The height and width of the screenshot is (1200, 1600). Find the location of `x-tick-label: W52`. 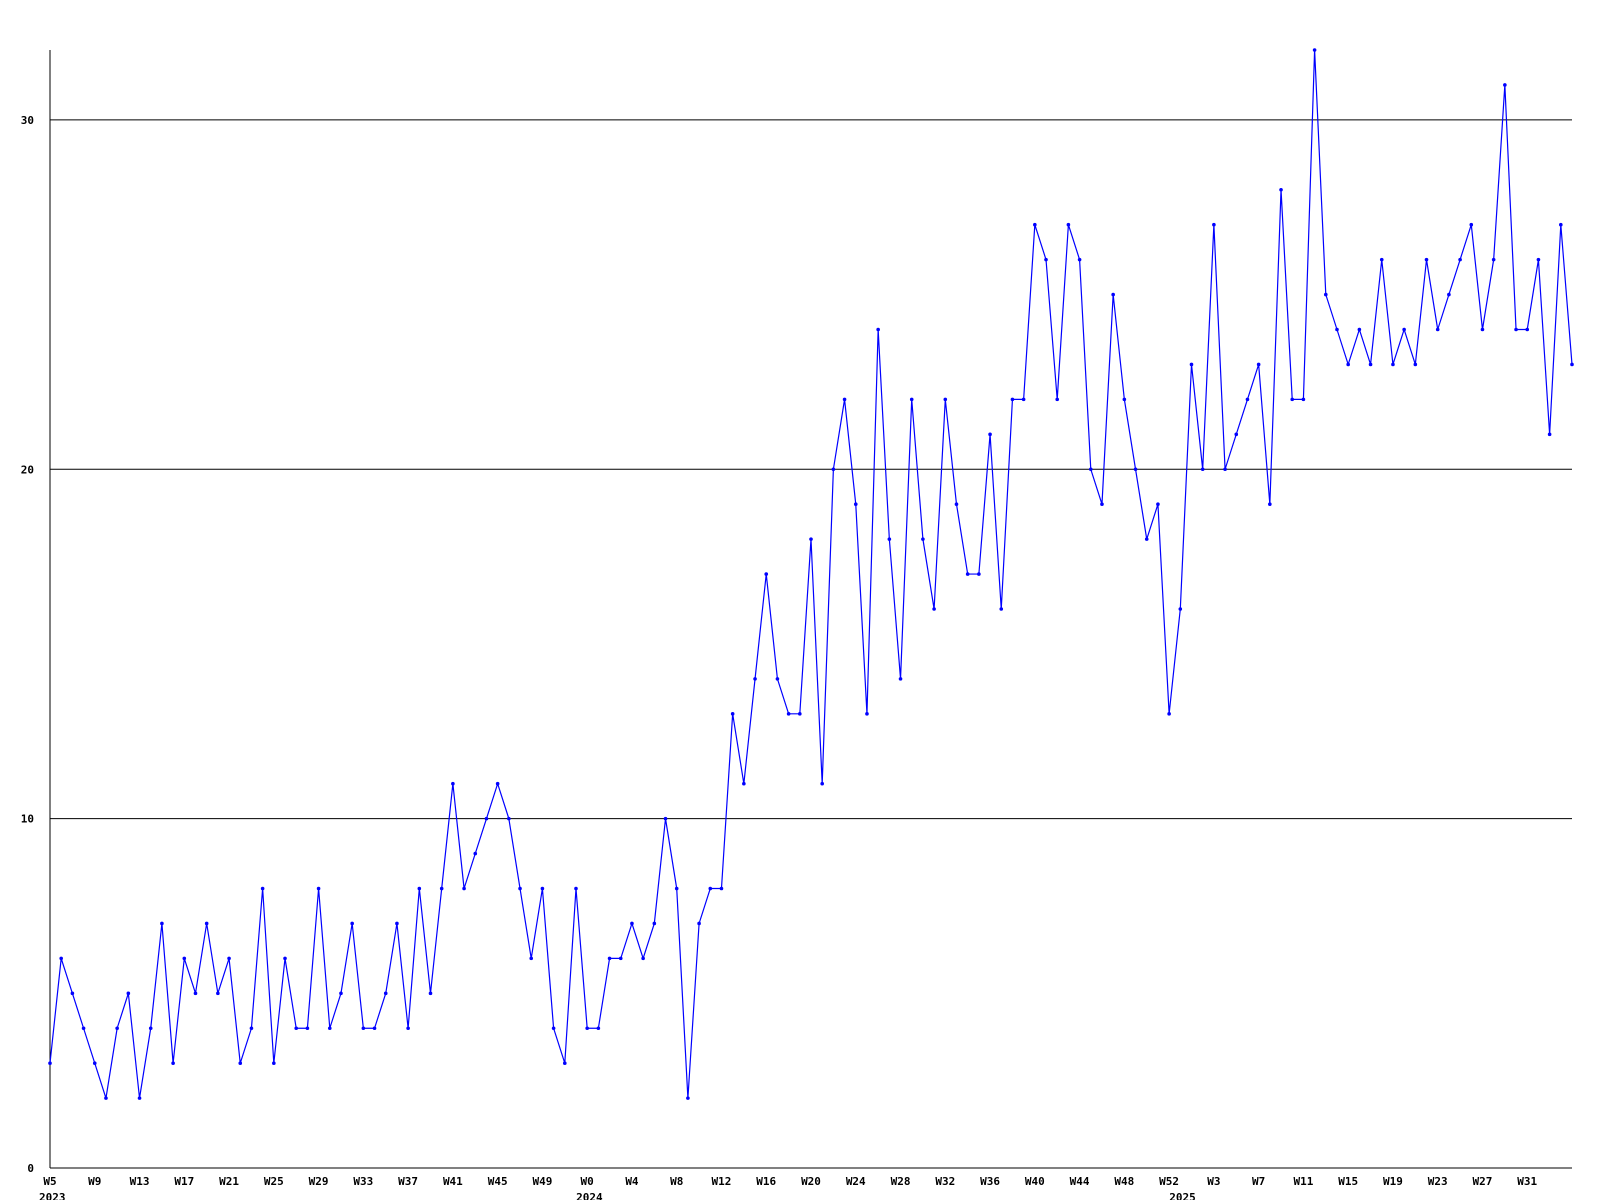

x-tick-label: W52 is located at coordinates (1169, 1181).